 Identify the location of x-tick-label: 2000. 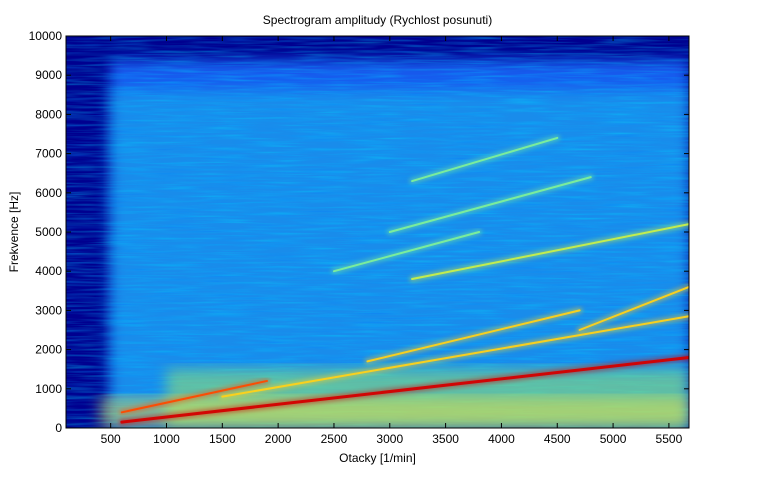
(278, 439).